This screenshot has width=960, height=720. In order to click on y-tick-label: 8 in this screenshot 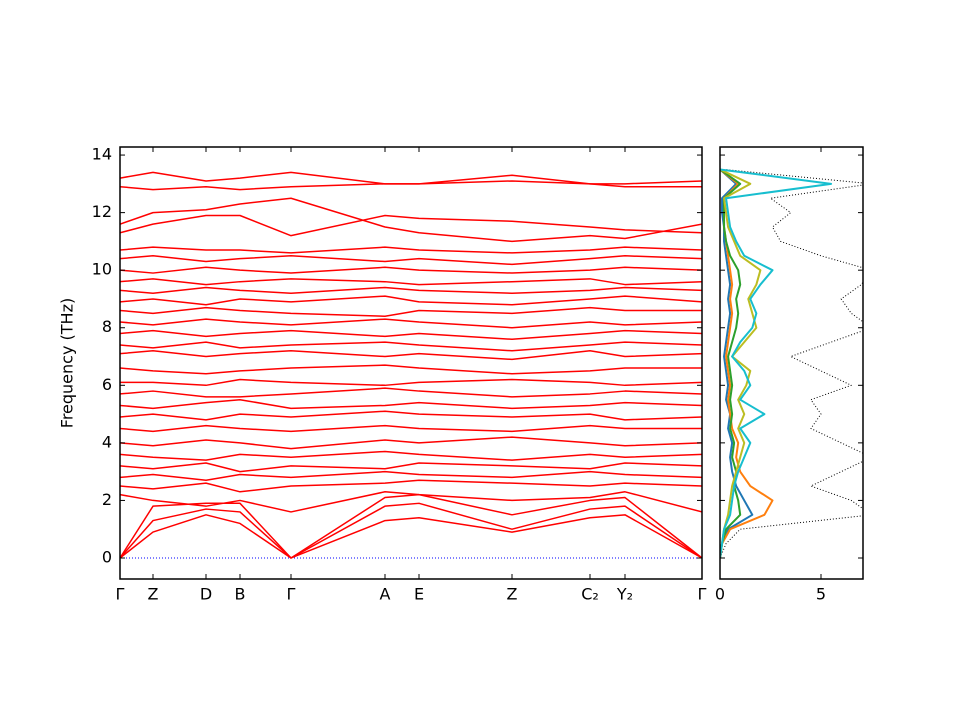, I will do `click(107, 326)`.